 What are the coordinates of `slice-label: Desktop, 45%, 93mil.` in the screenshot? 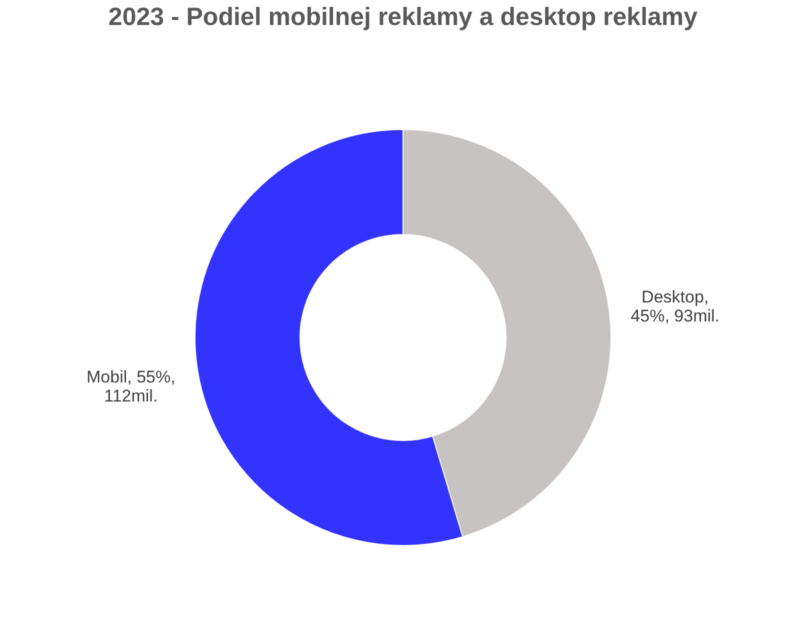 It's located at (675, 307).